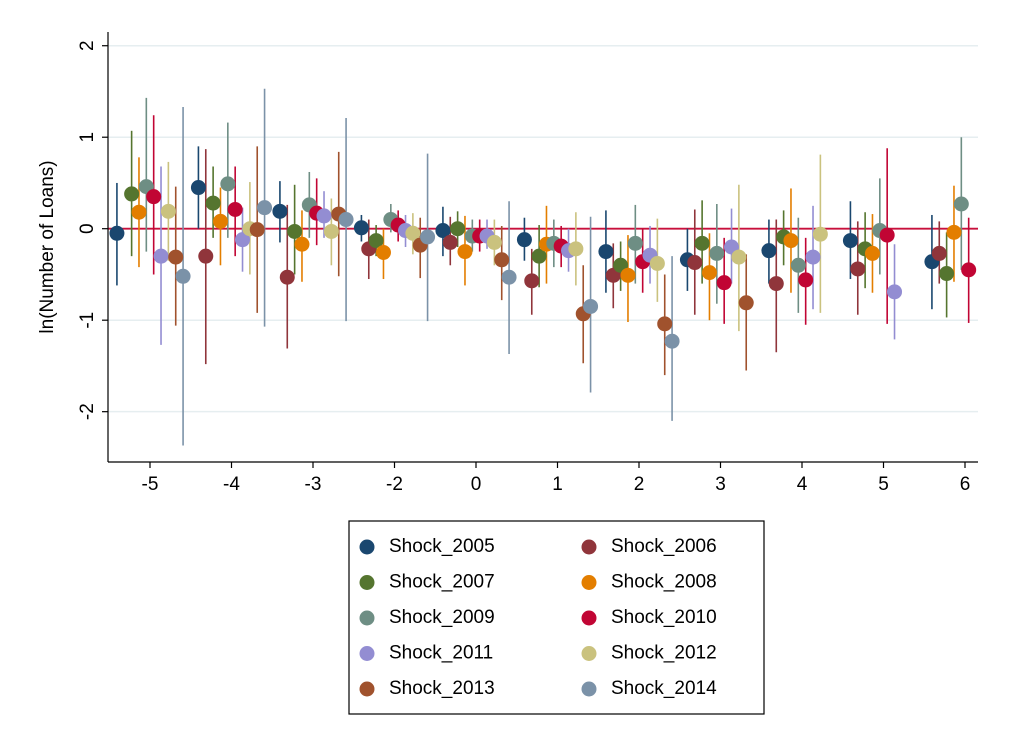 Image resolution: width=1018 pixels, height=746 pixels. What do you see at coordinates (965, 484) in the screenshot?
I see `x-tick-label: 6` at bounding box center [965, 484].